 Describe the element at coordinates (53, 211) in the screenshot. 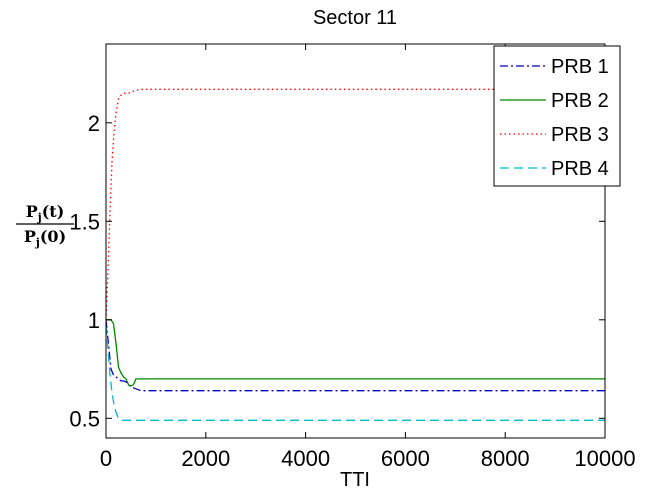

I see `y-label-num-arg: (t)` at that location.